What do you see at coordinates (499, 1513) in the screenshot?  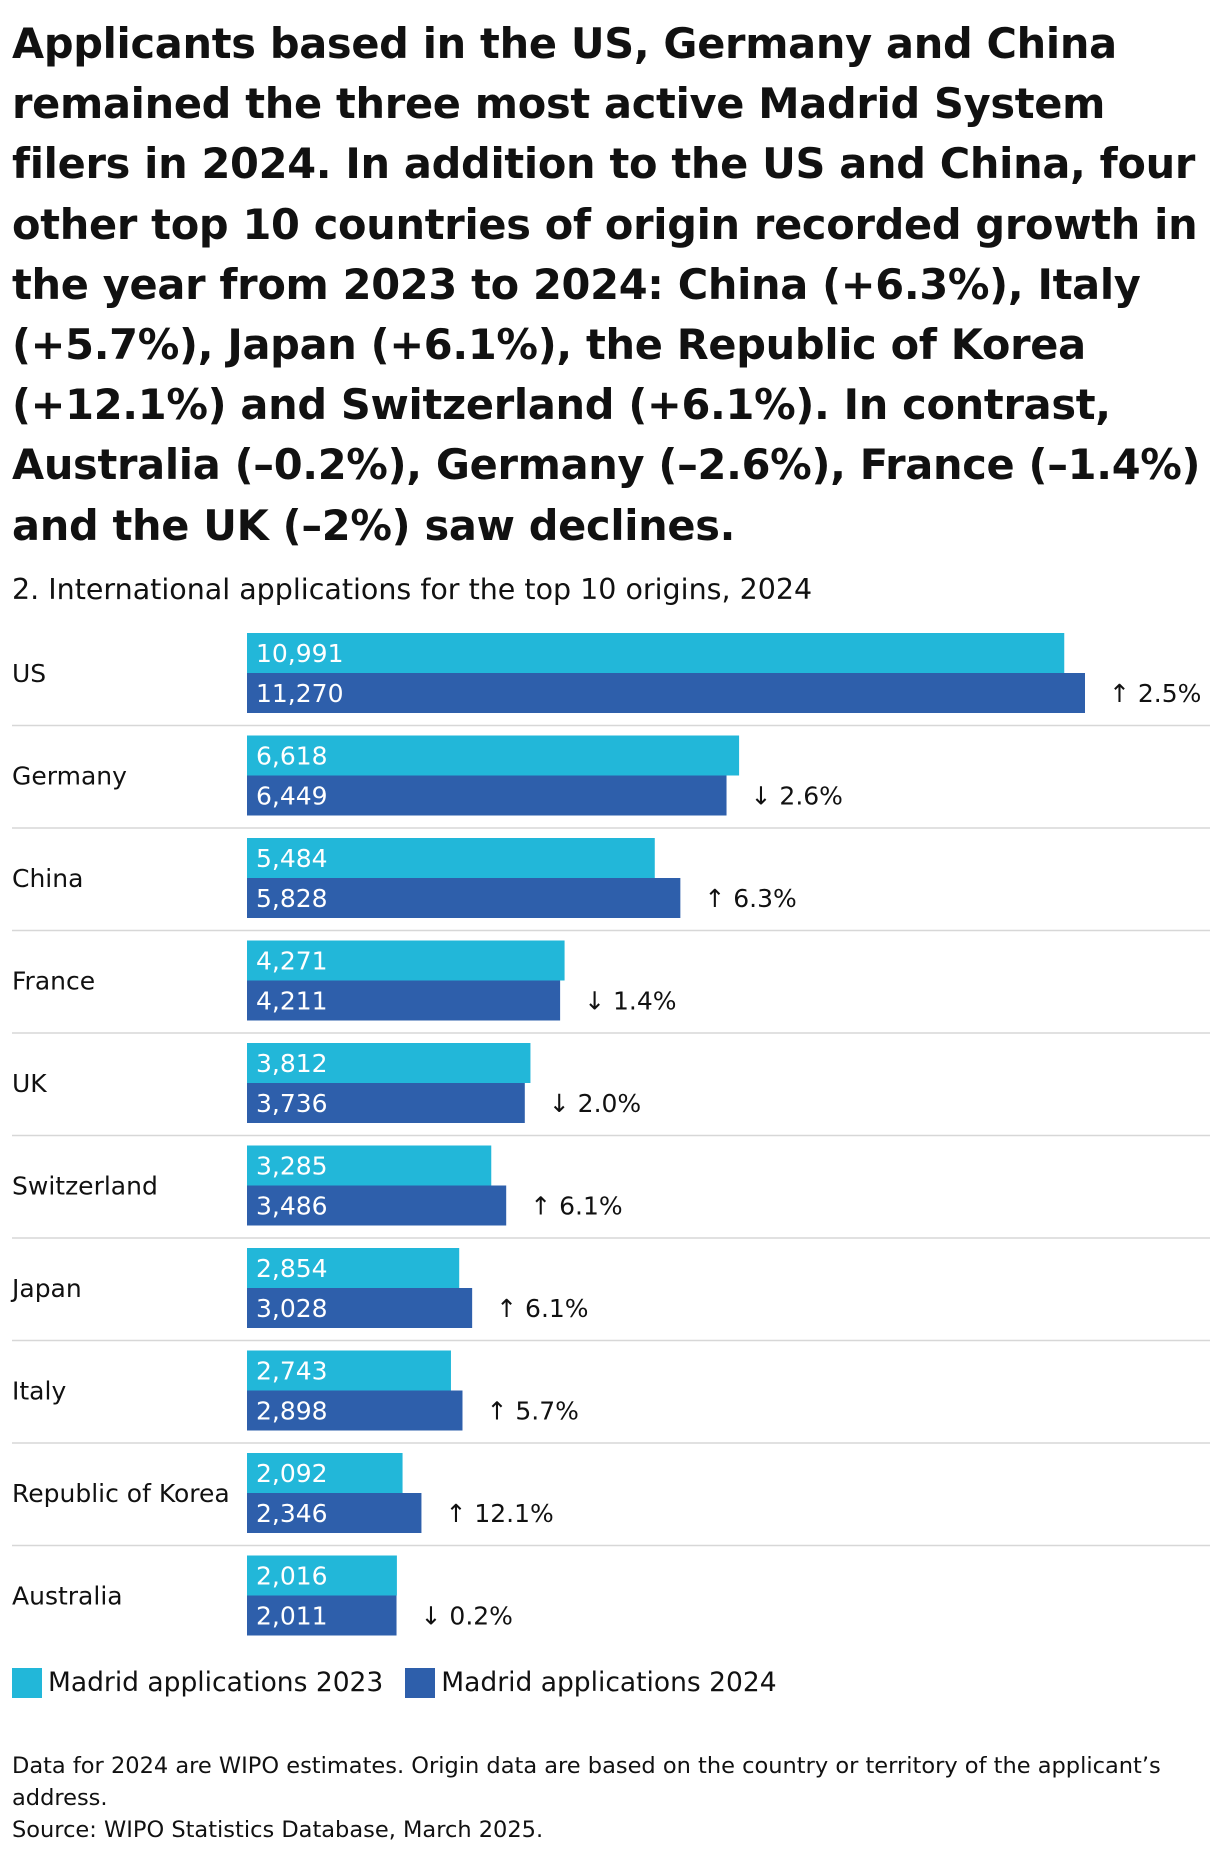 I see `growth-label-republic-of-korea: ↑ 12.1%` at bounding box center [499, 1513].